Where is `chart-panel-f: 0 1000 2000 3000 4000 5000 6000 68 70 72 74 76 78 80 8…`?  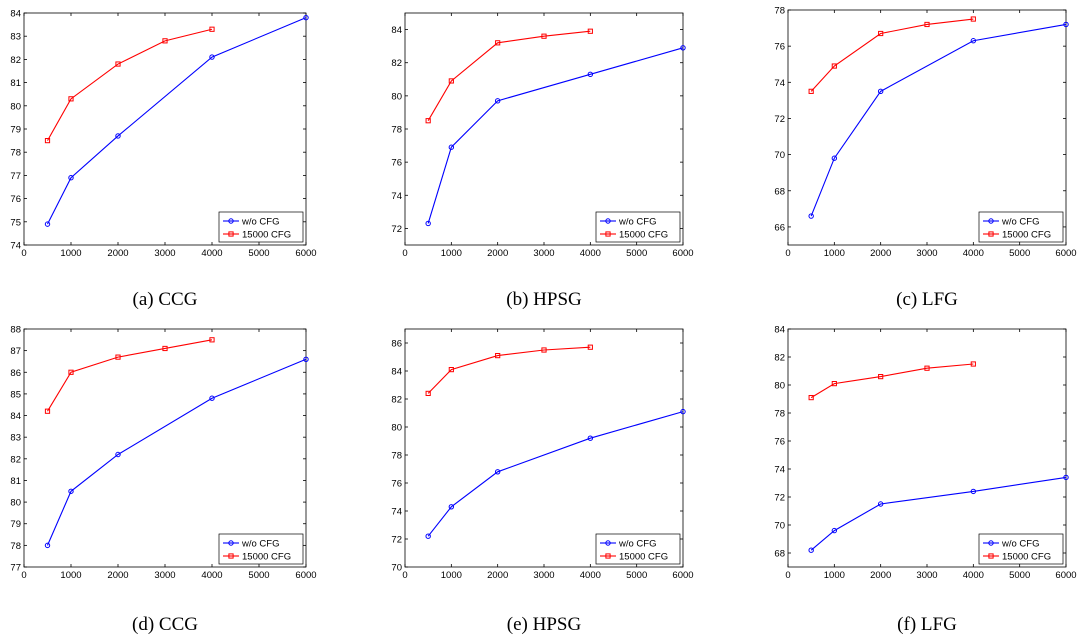
chart-panel-f: 0 1000 2000 3000 4000 5000 6000 68 70 72 74 76 78 80 8… is located at coordinates (925, 480).